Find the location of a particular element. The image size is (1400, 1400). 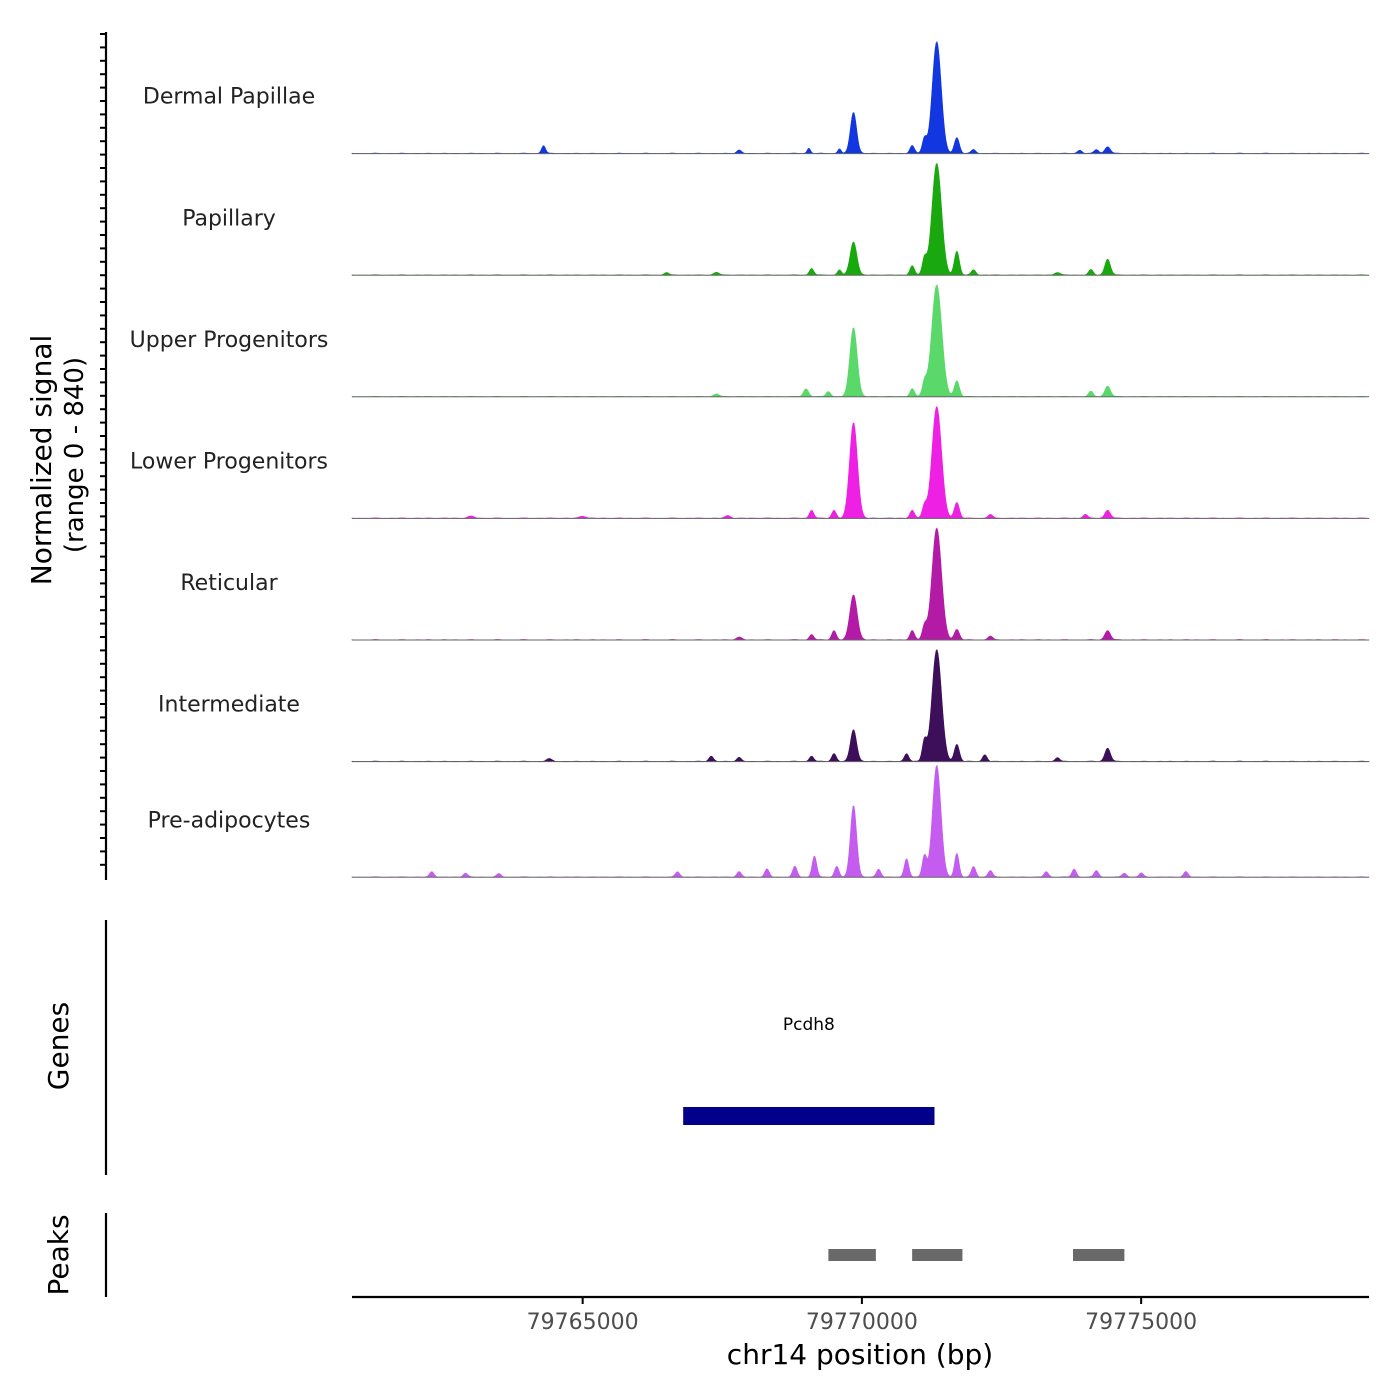

signal-track: Upper Progenitors is located at coordinates (750, 341).